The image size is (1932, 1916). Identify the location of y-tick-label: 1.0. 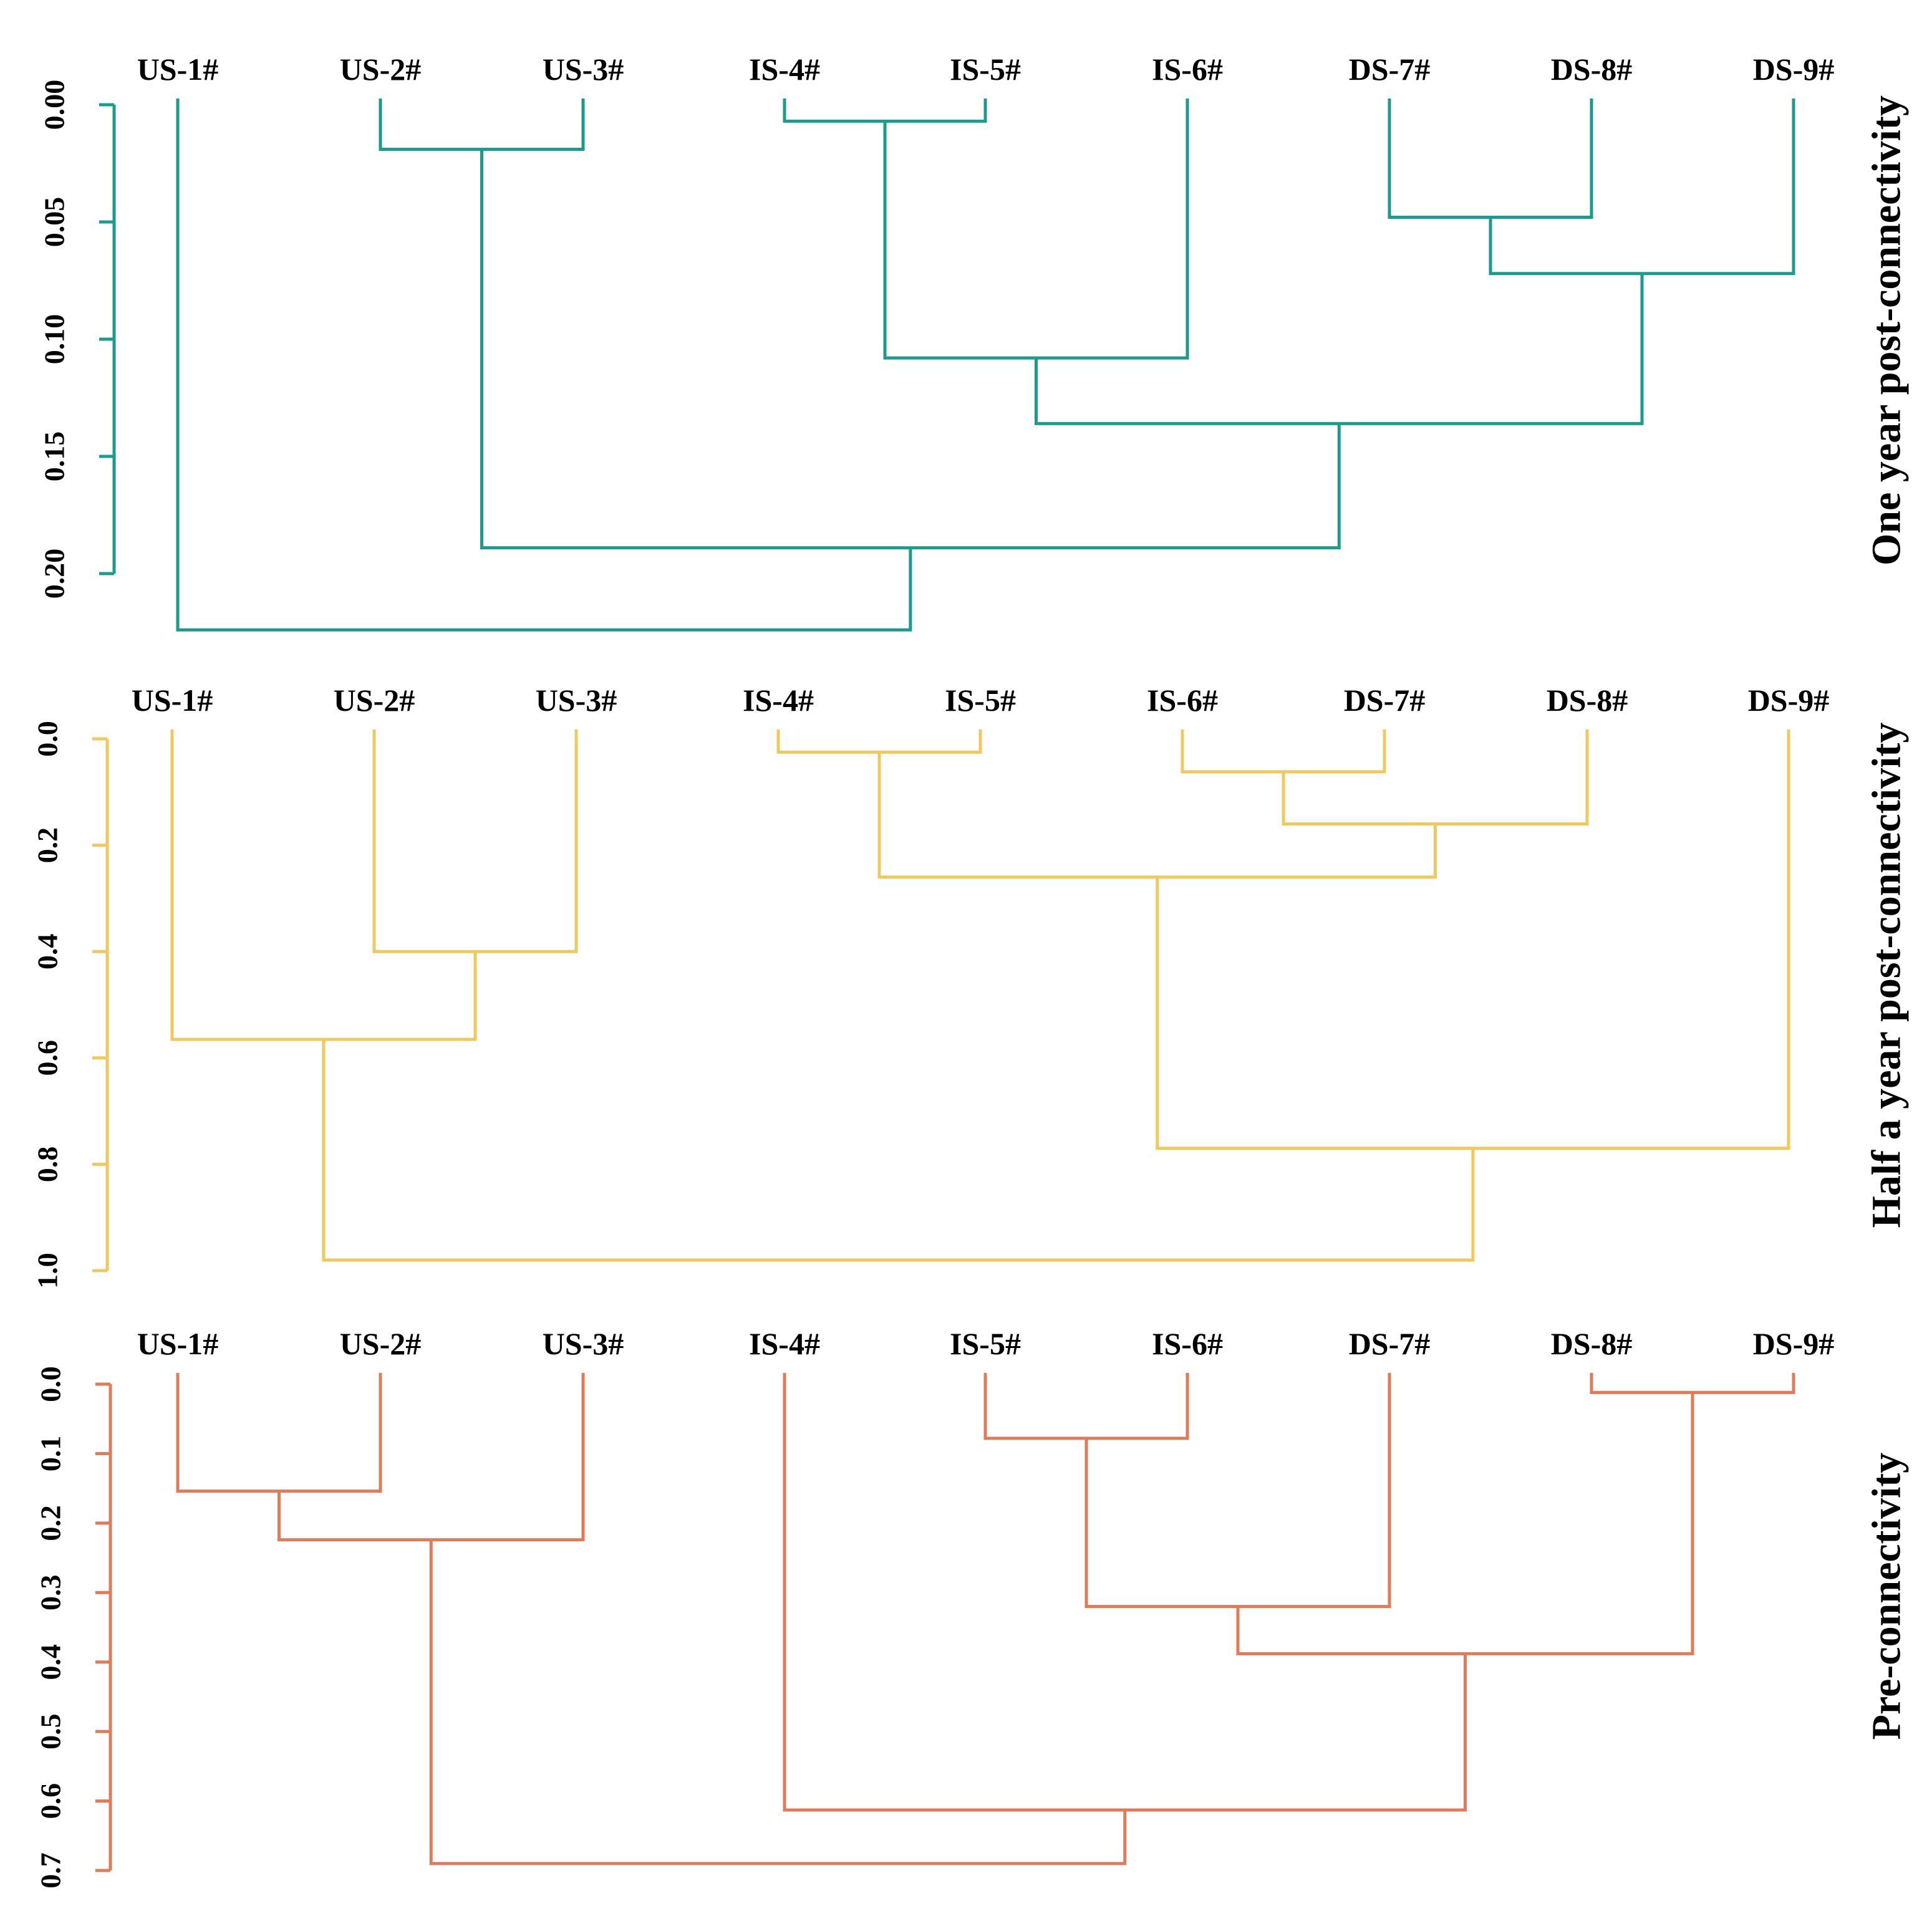
(48, 1271).